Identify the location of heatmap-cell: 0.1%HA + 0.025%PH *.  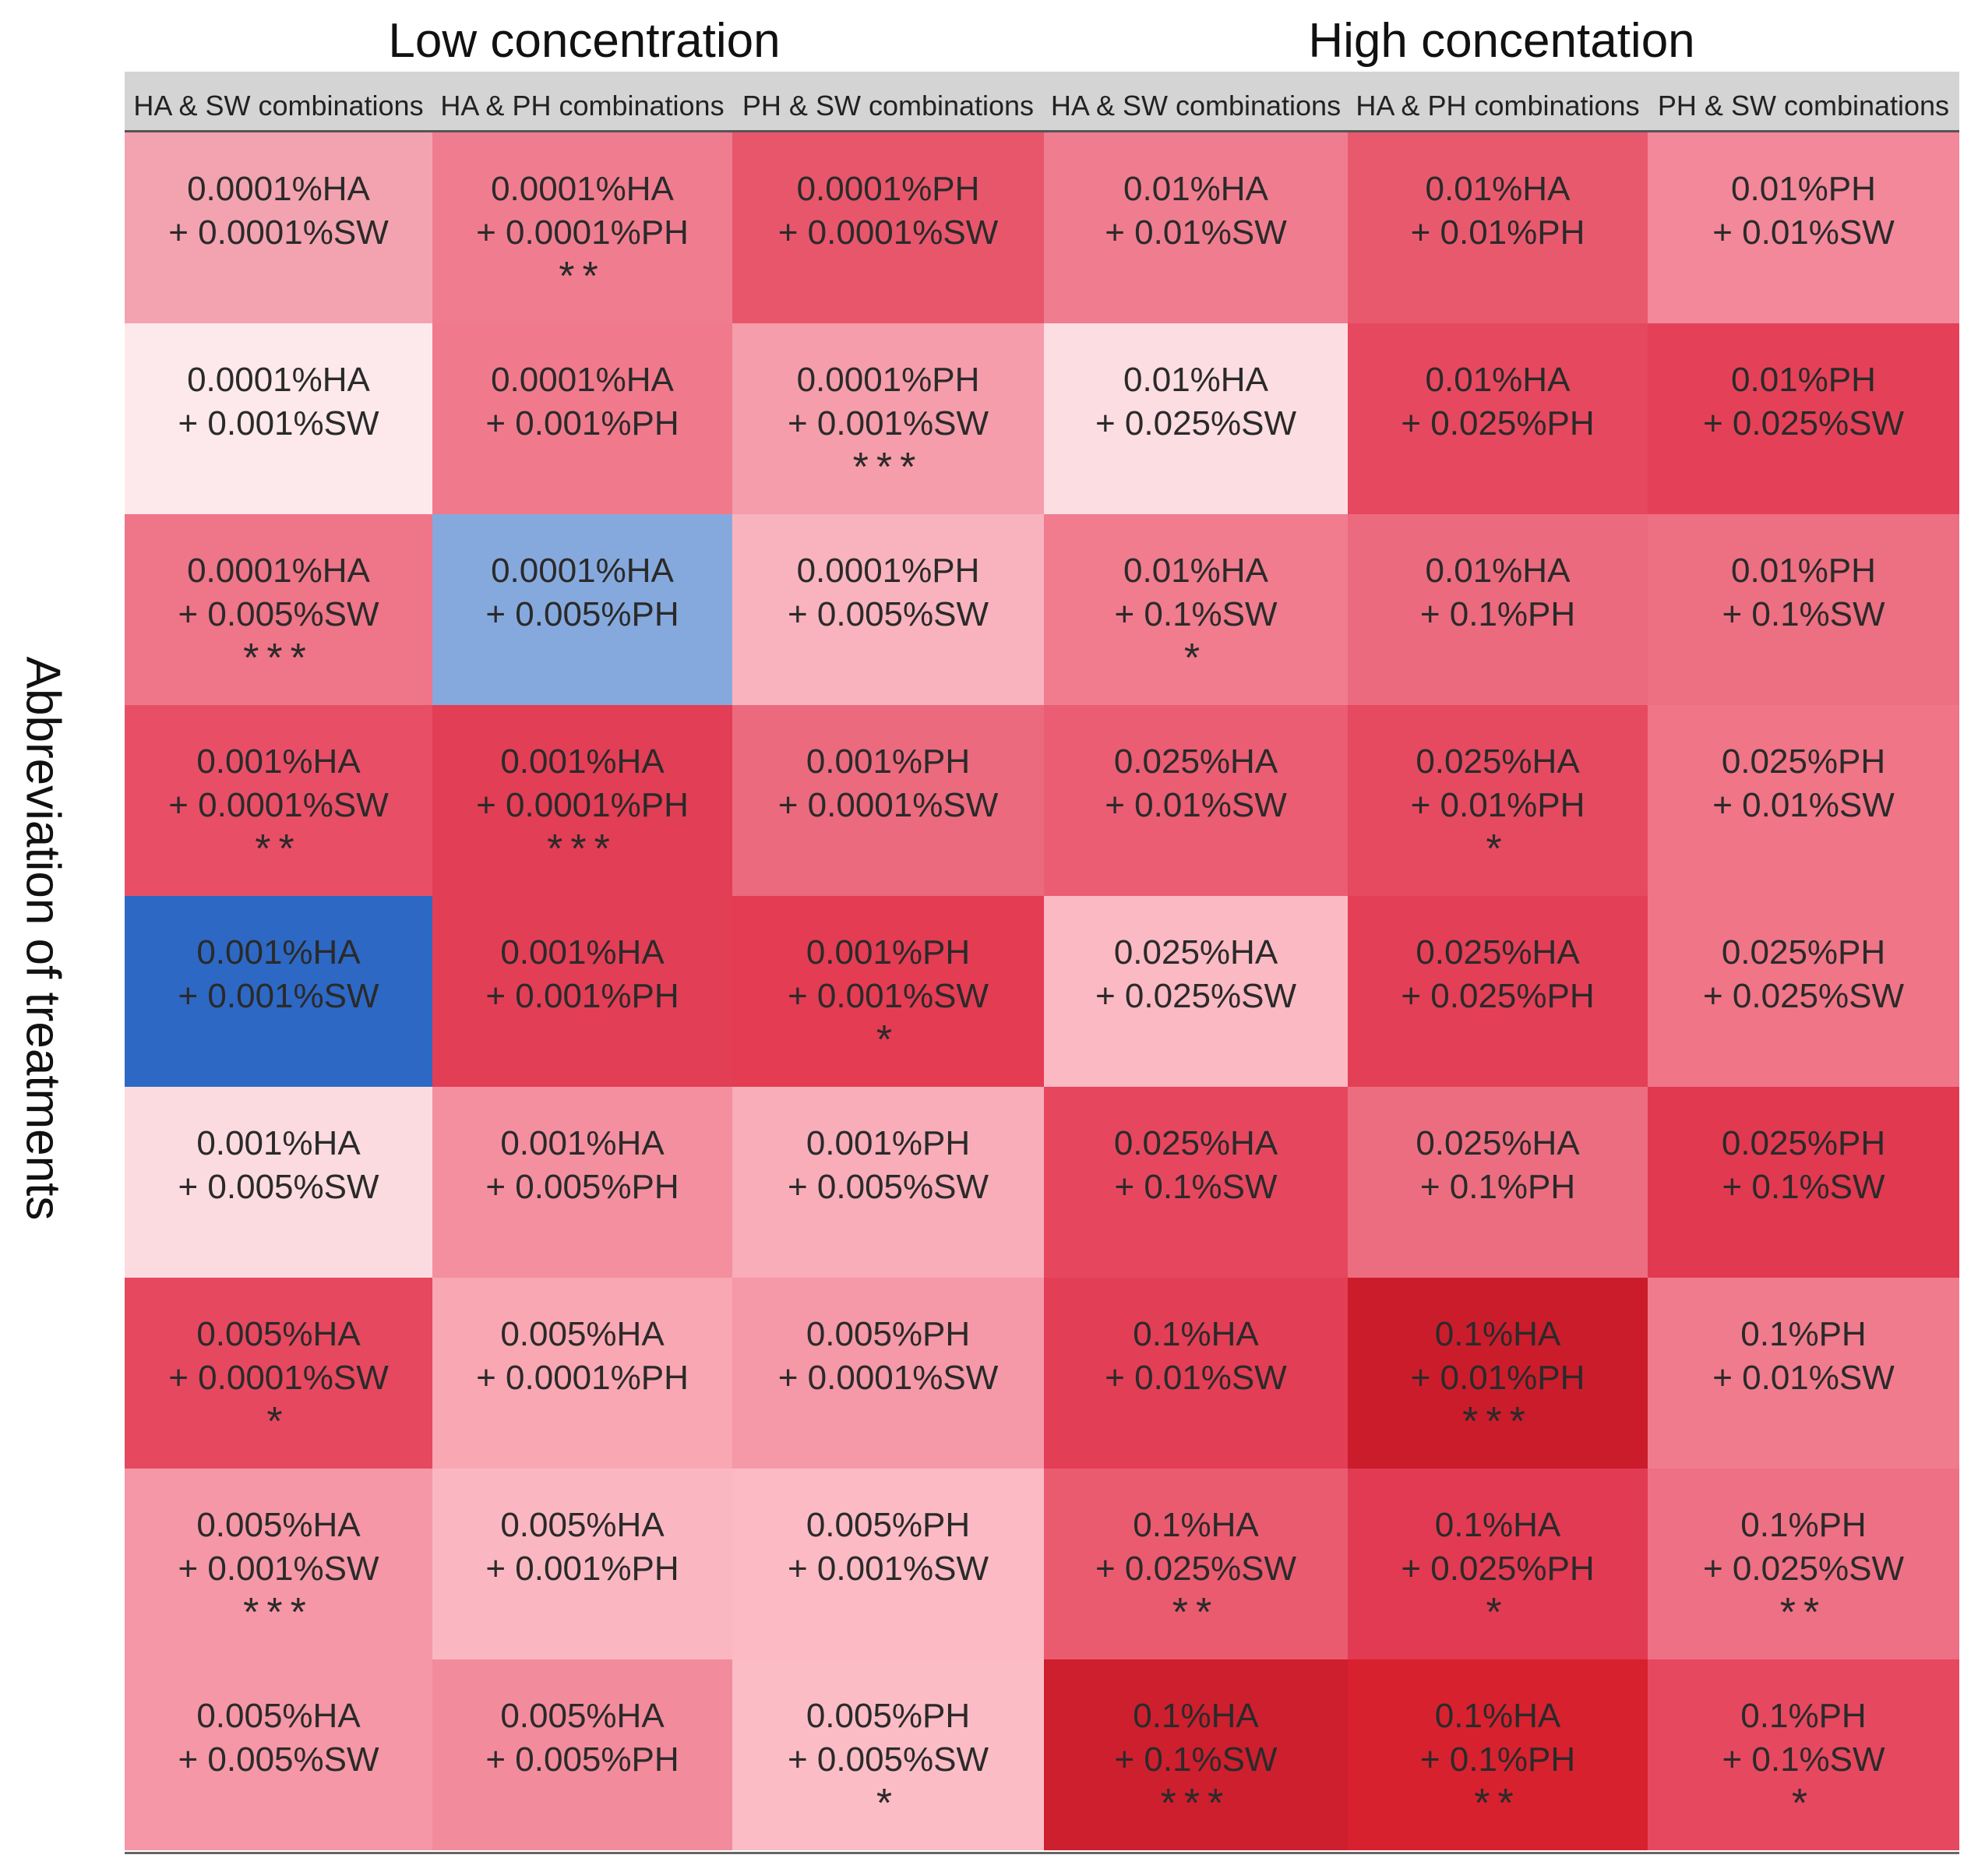
(1498, 1564).